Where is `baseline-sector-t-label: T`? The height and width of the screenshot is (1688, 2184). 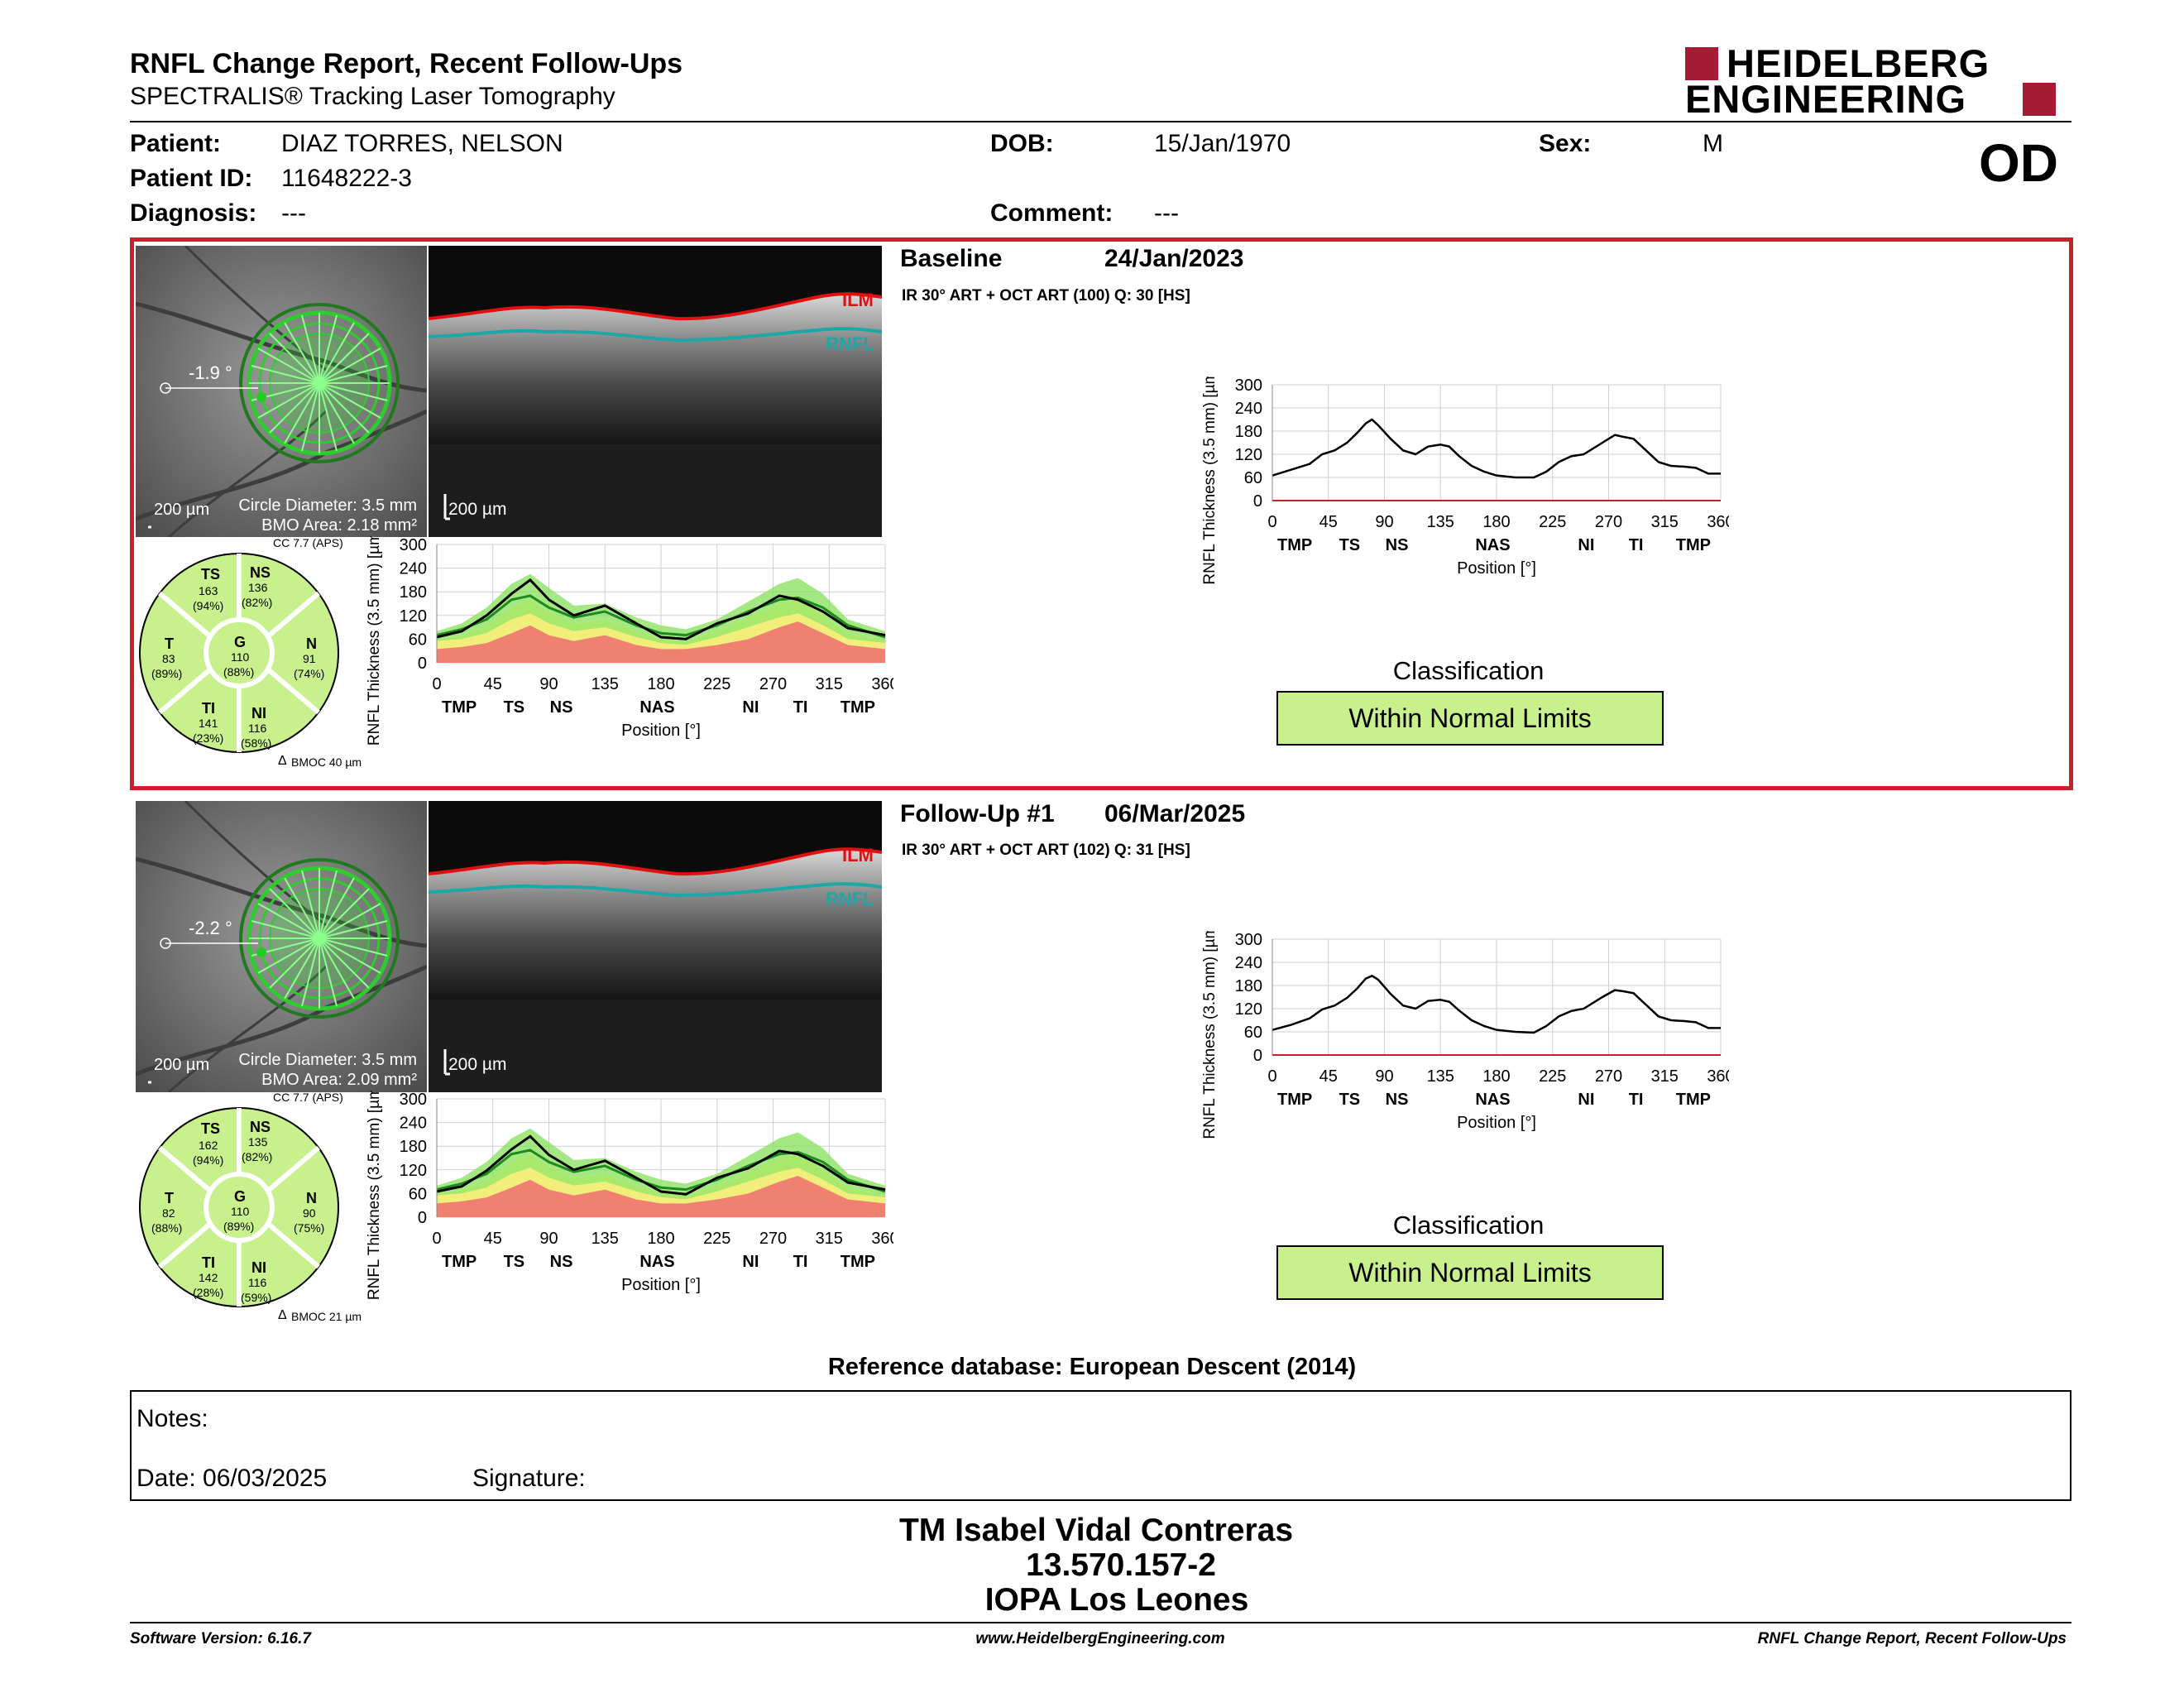 baseline-sector-t-label: T is located at coordinates (169, 643).